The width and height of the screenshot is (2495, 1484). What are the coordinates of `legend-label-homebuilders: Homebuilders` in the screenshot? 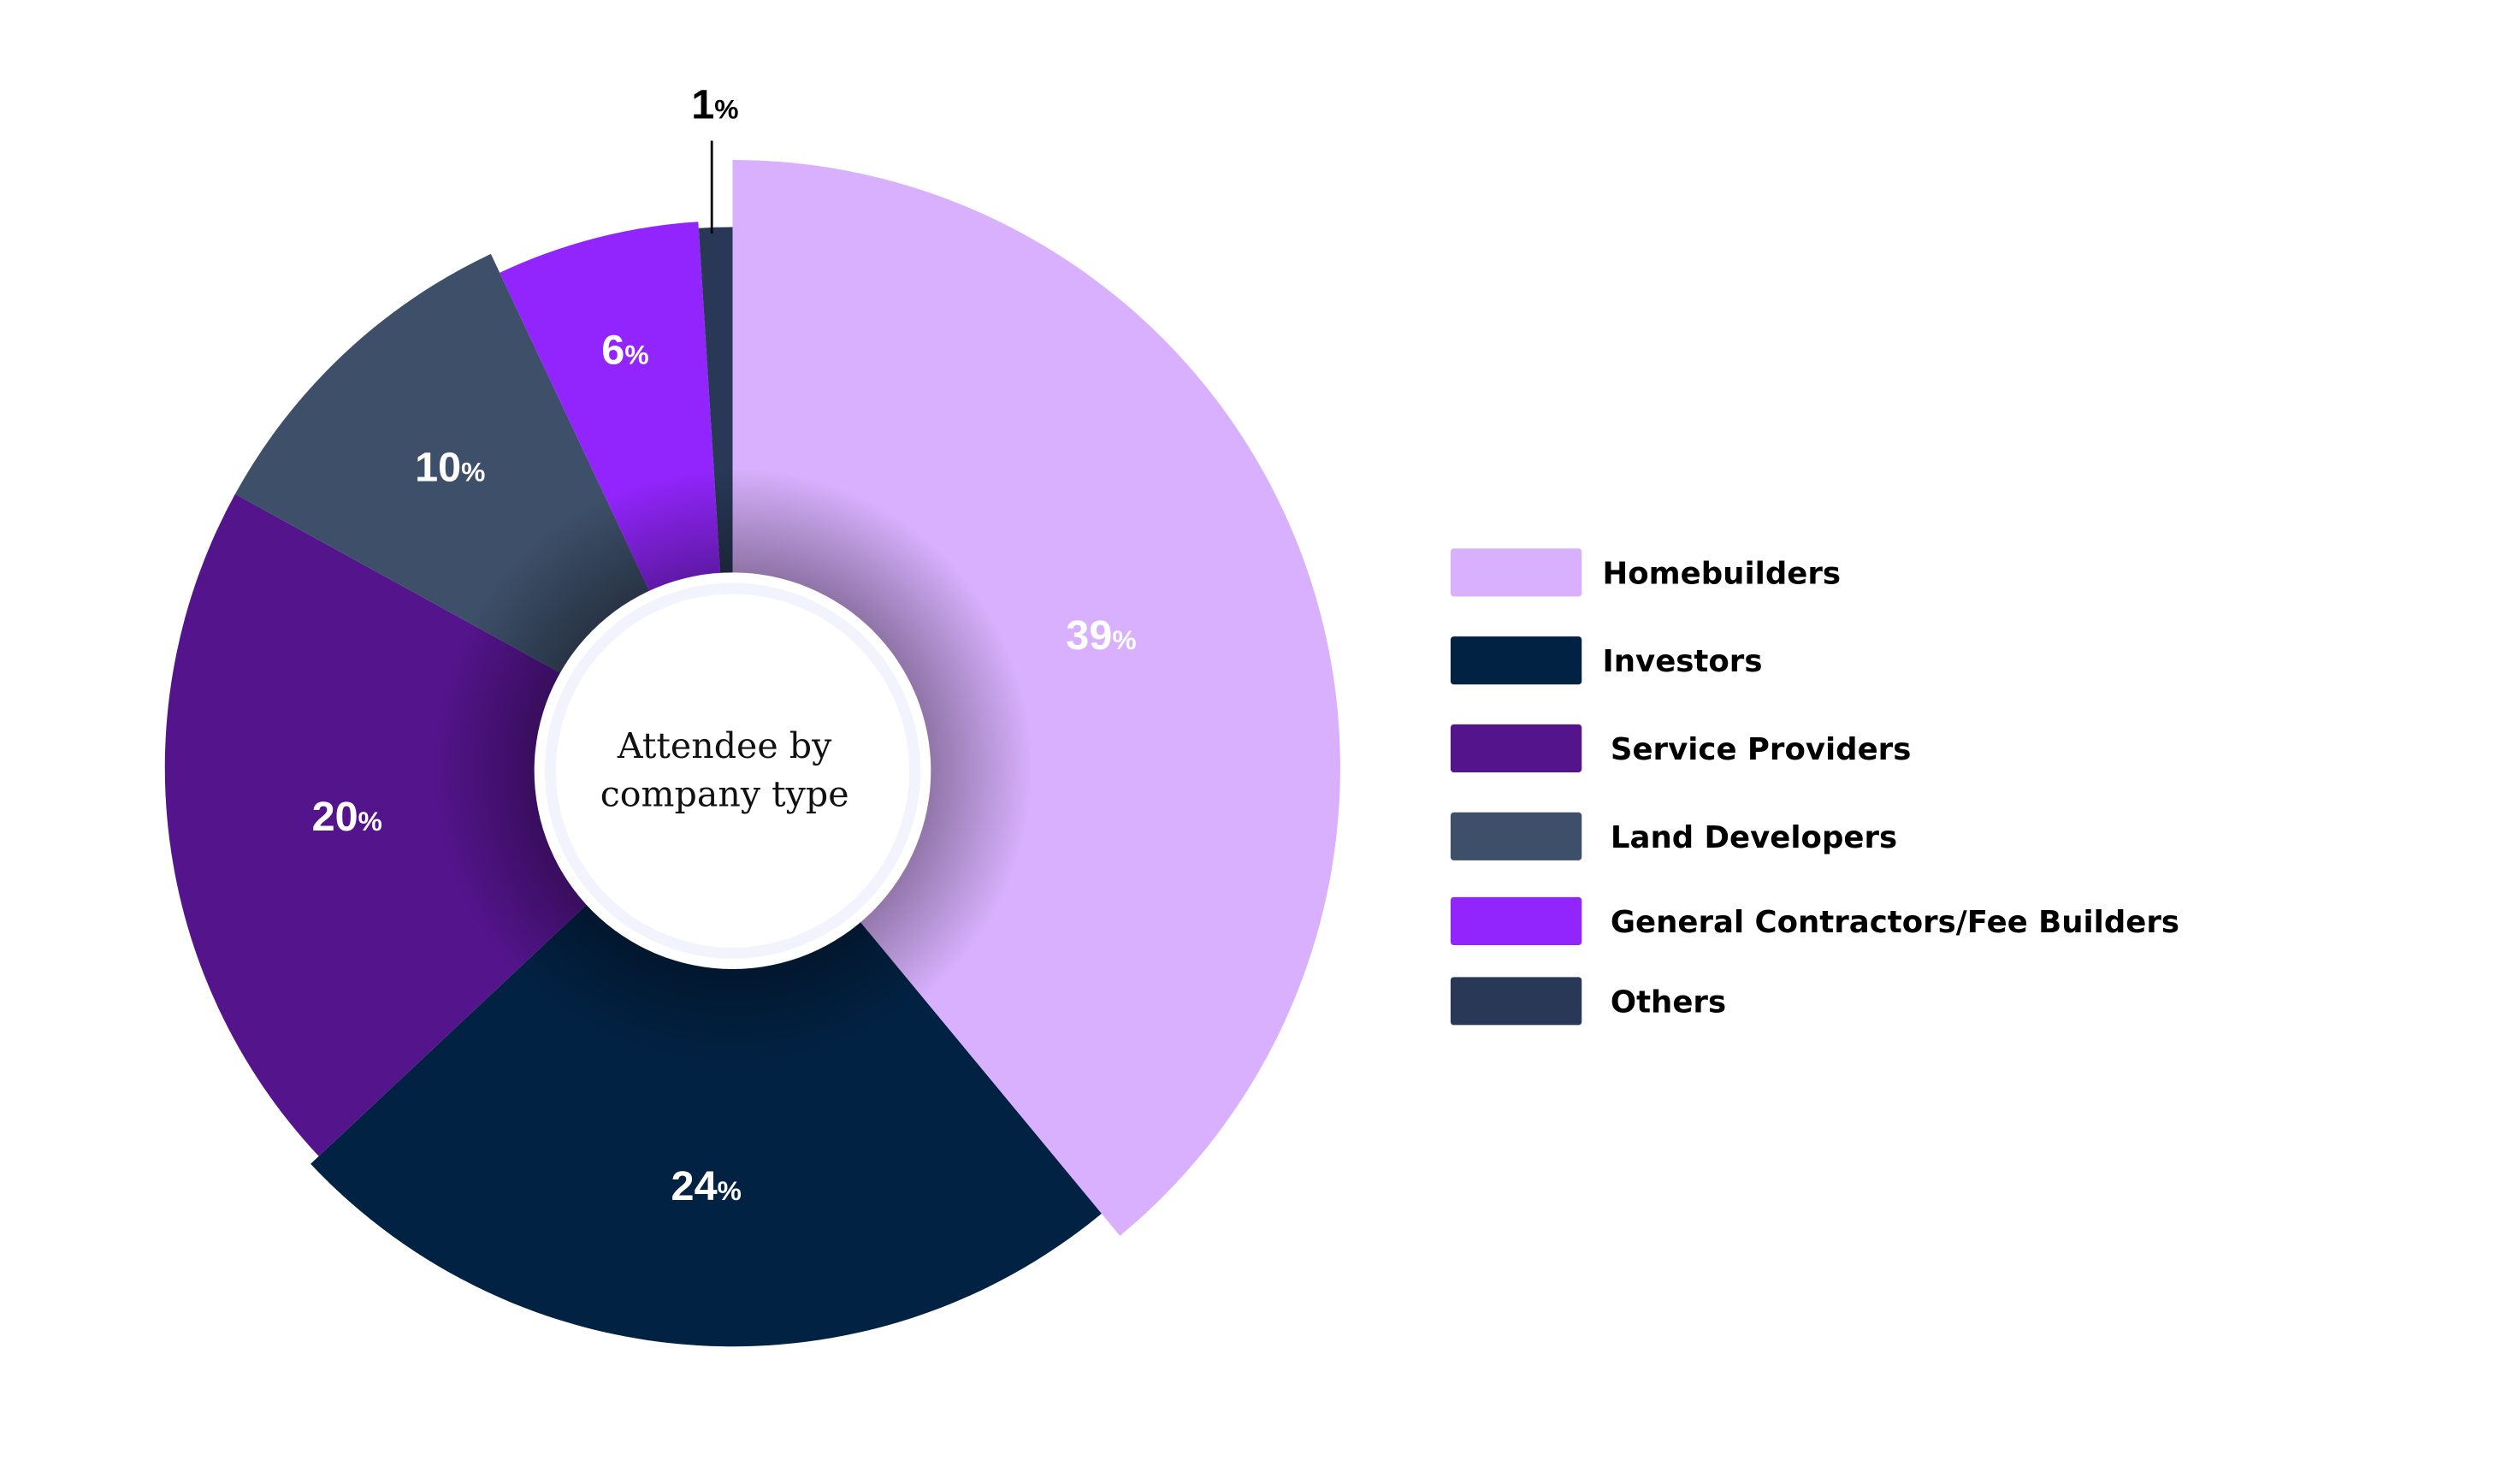 It's located at (1722, 573).